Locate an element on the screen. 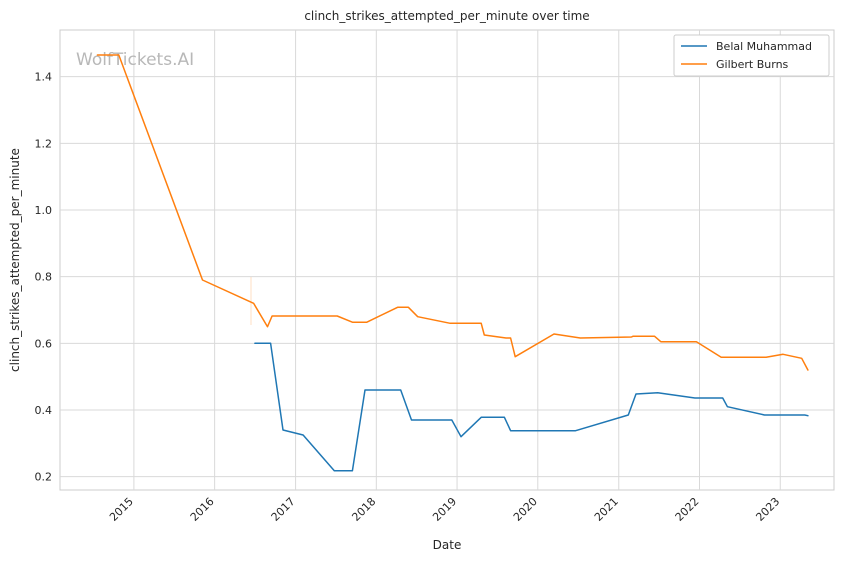 The width and height of the screenshot is (844, 561). y-tick-label: 0.2 is located at coordinates (44, 477).